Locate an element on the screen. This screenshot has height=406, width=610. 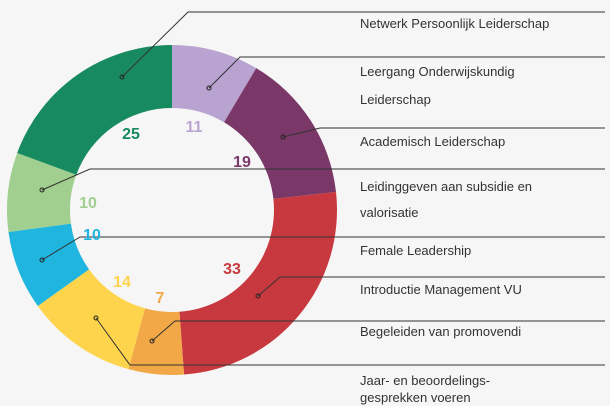
legend-label: Begeleiden van promovendi is located at coordinates (441, 331).